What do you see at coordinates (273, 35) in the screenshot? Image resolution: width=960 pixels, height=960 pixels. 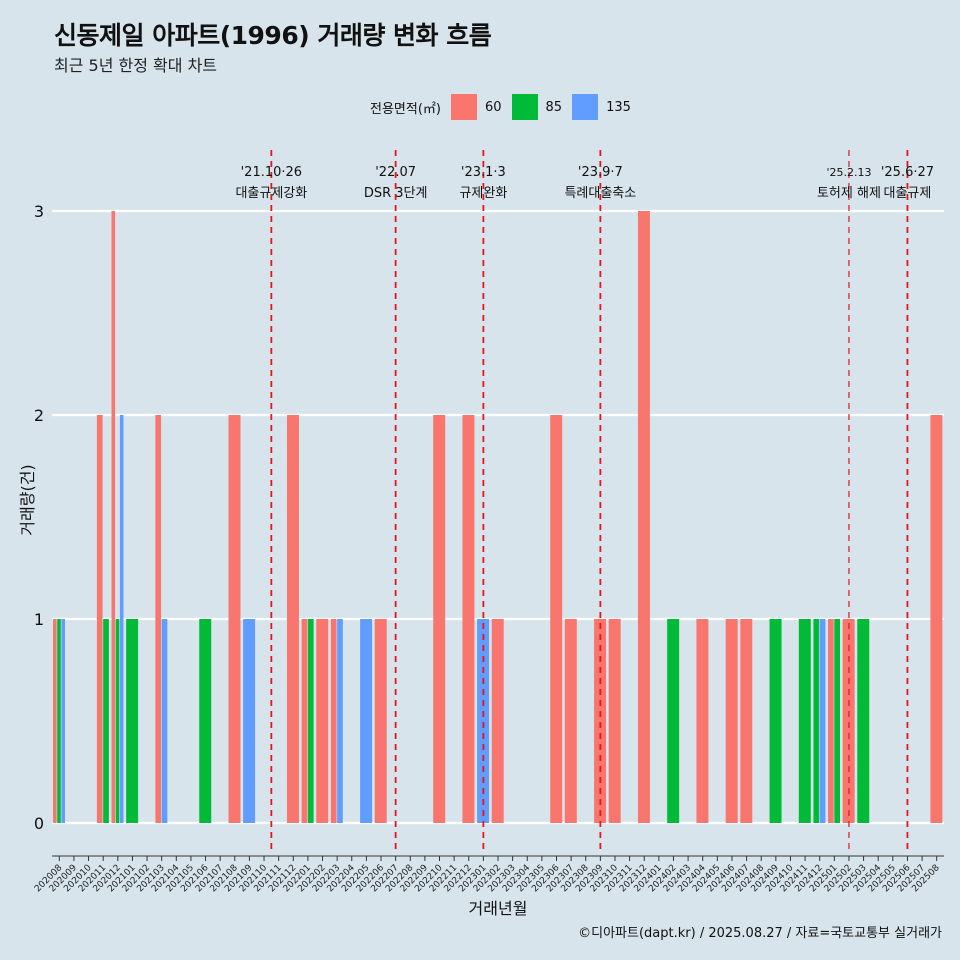 I see `chart-title: 신동제일 아파트(1996) 거래량 변화 흐름` at bounding box center [273, 35].